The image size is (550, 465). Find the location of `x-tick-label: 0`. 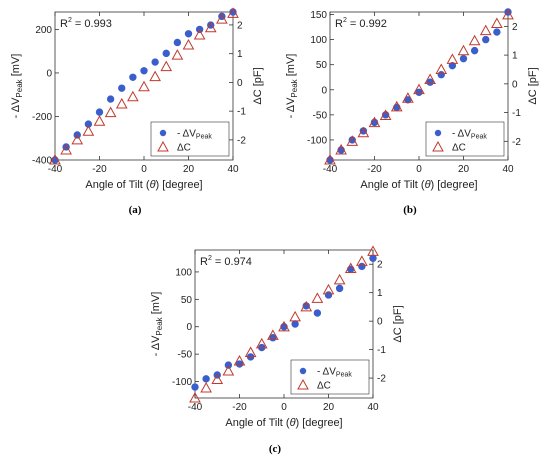

x-tick-label: 0 is located at coordinates (144, 169).